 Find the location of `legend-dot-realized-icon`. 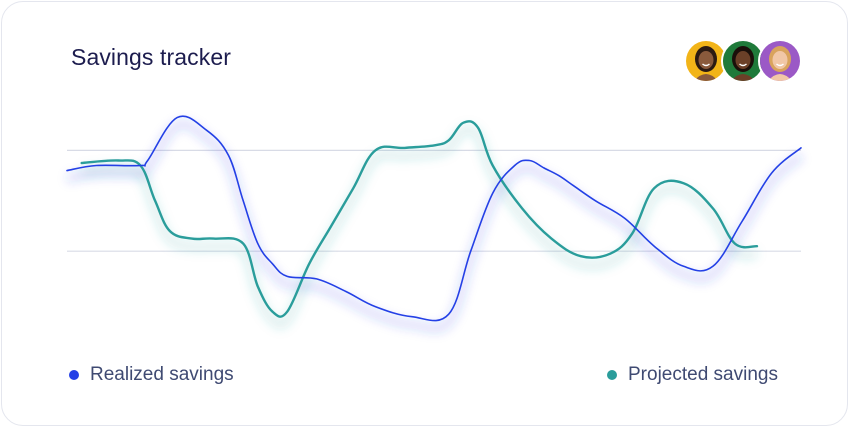

legend-dot-realized-icon is located at coordinates (74, 375).